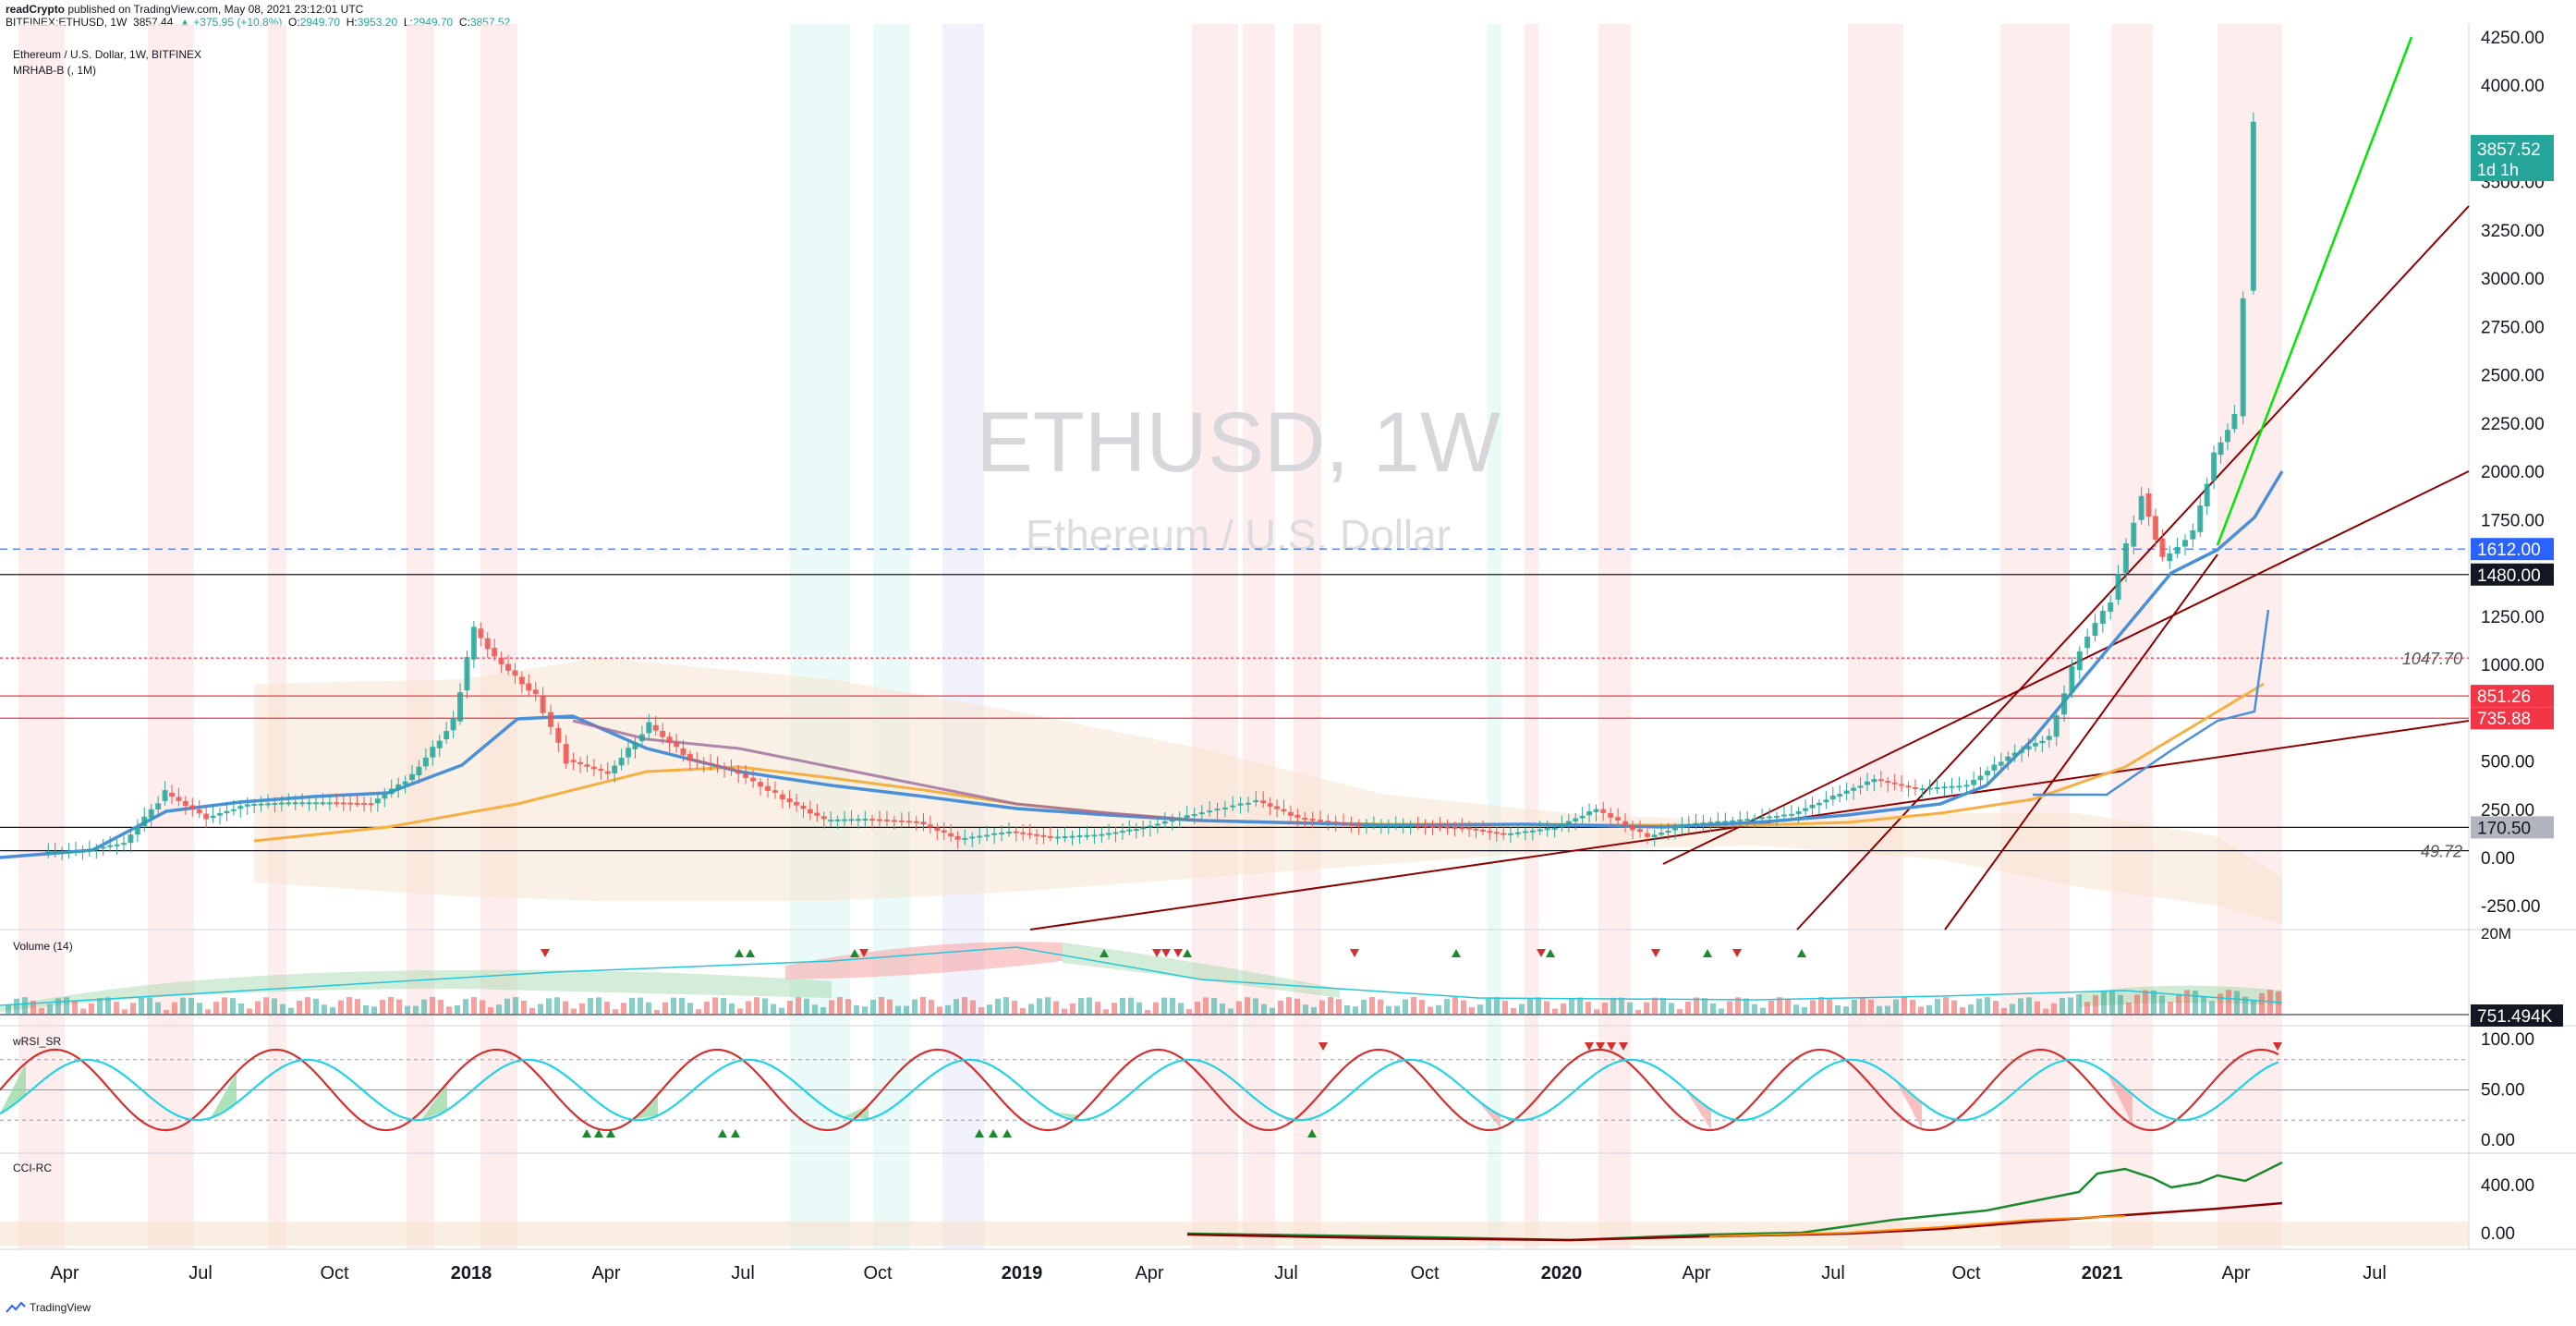  What do you see at coordinates (2441, 852) in the screenshot?
I see `price-level-value: 49.72` at bounding box center [2441, 852].